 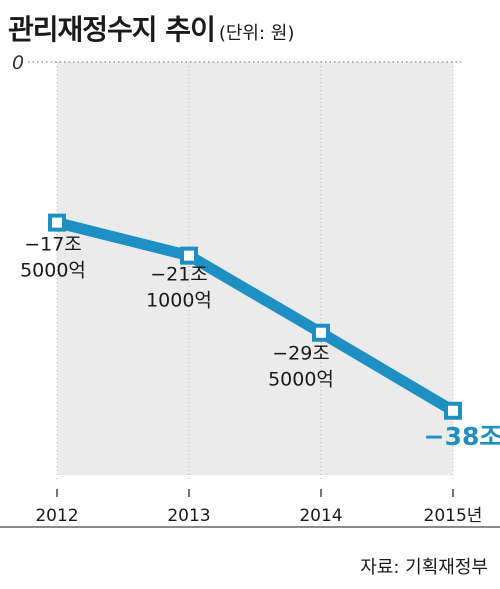 What do you see at coordinates (320, 516) in the screenshot?
I see `x-tick-label-2: 2014` at bounding box center [320, 516].